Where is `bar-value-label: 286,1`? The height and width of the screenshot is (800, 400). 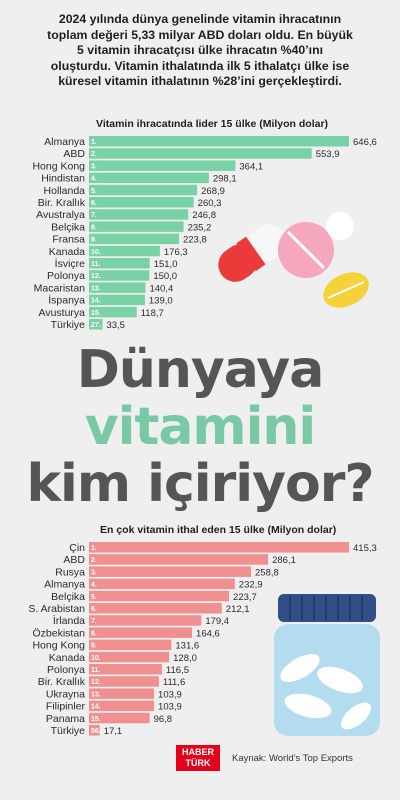 bar-value-label: 286,1 is located at coordinates (284, 560).